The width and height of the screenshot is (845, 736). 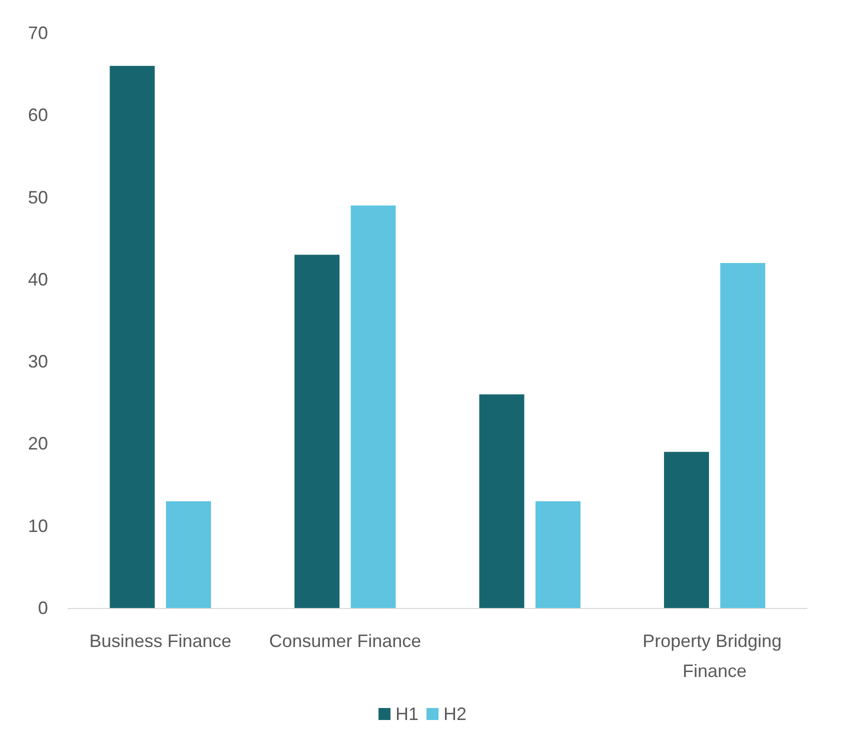 I want to click on y-tick-label: 20, so click(x=38, y=444).